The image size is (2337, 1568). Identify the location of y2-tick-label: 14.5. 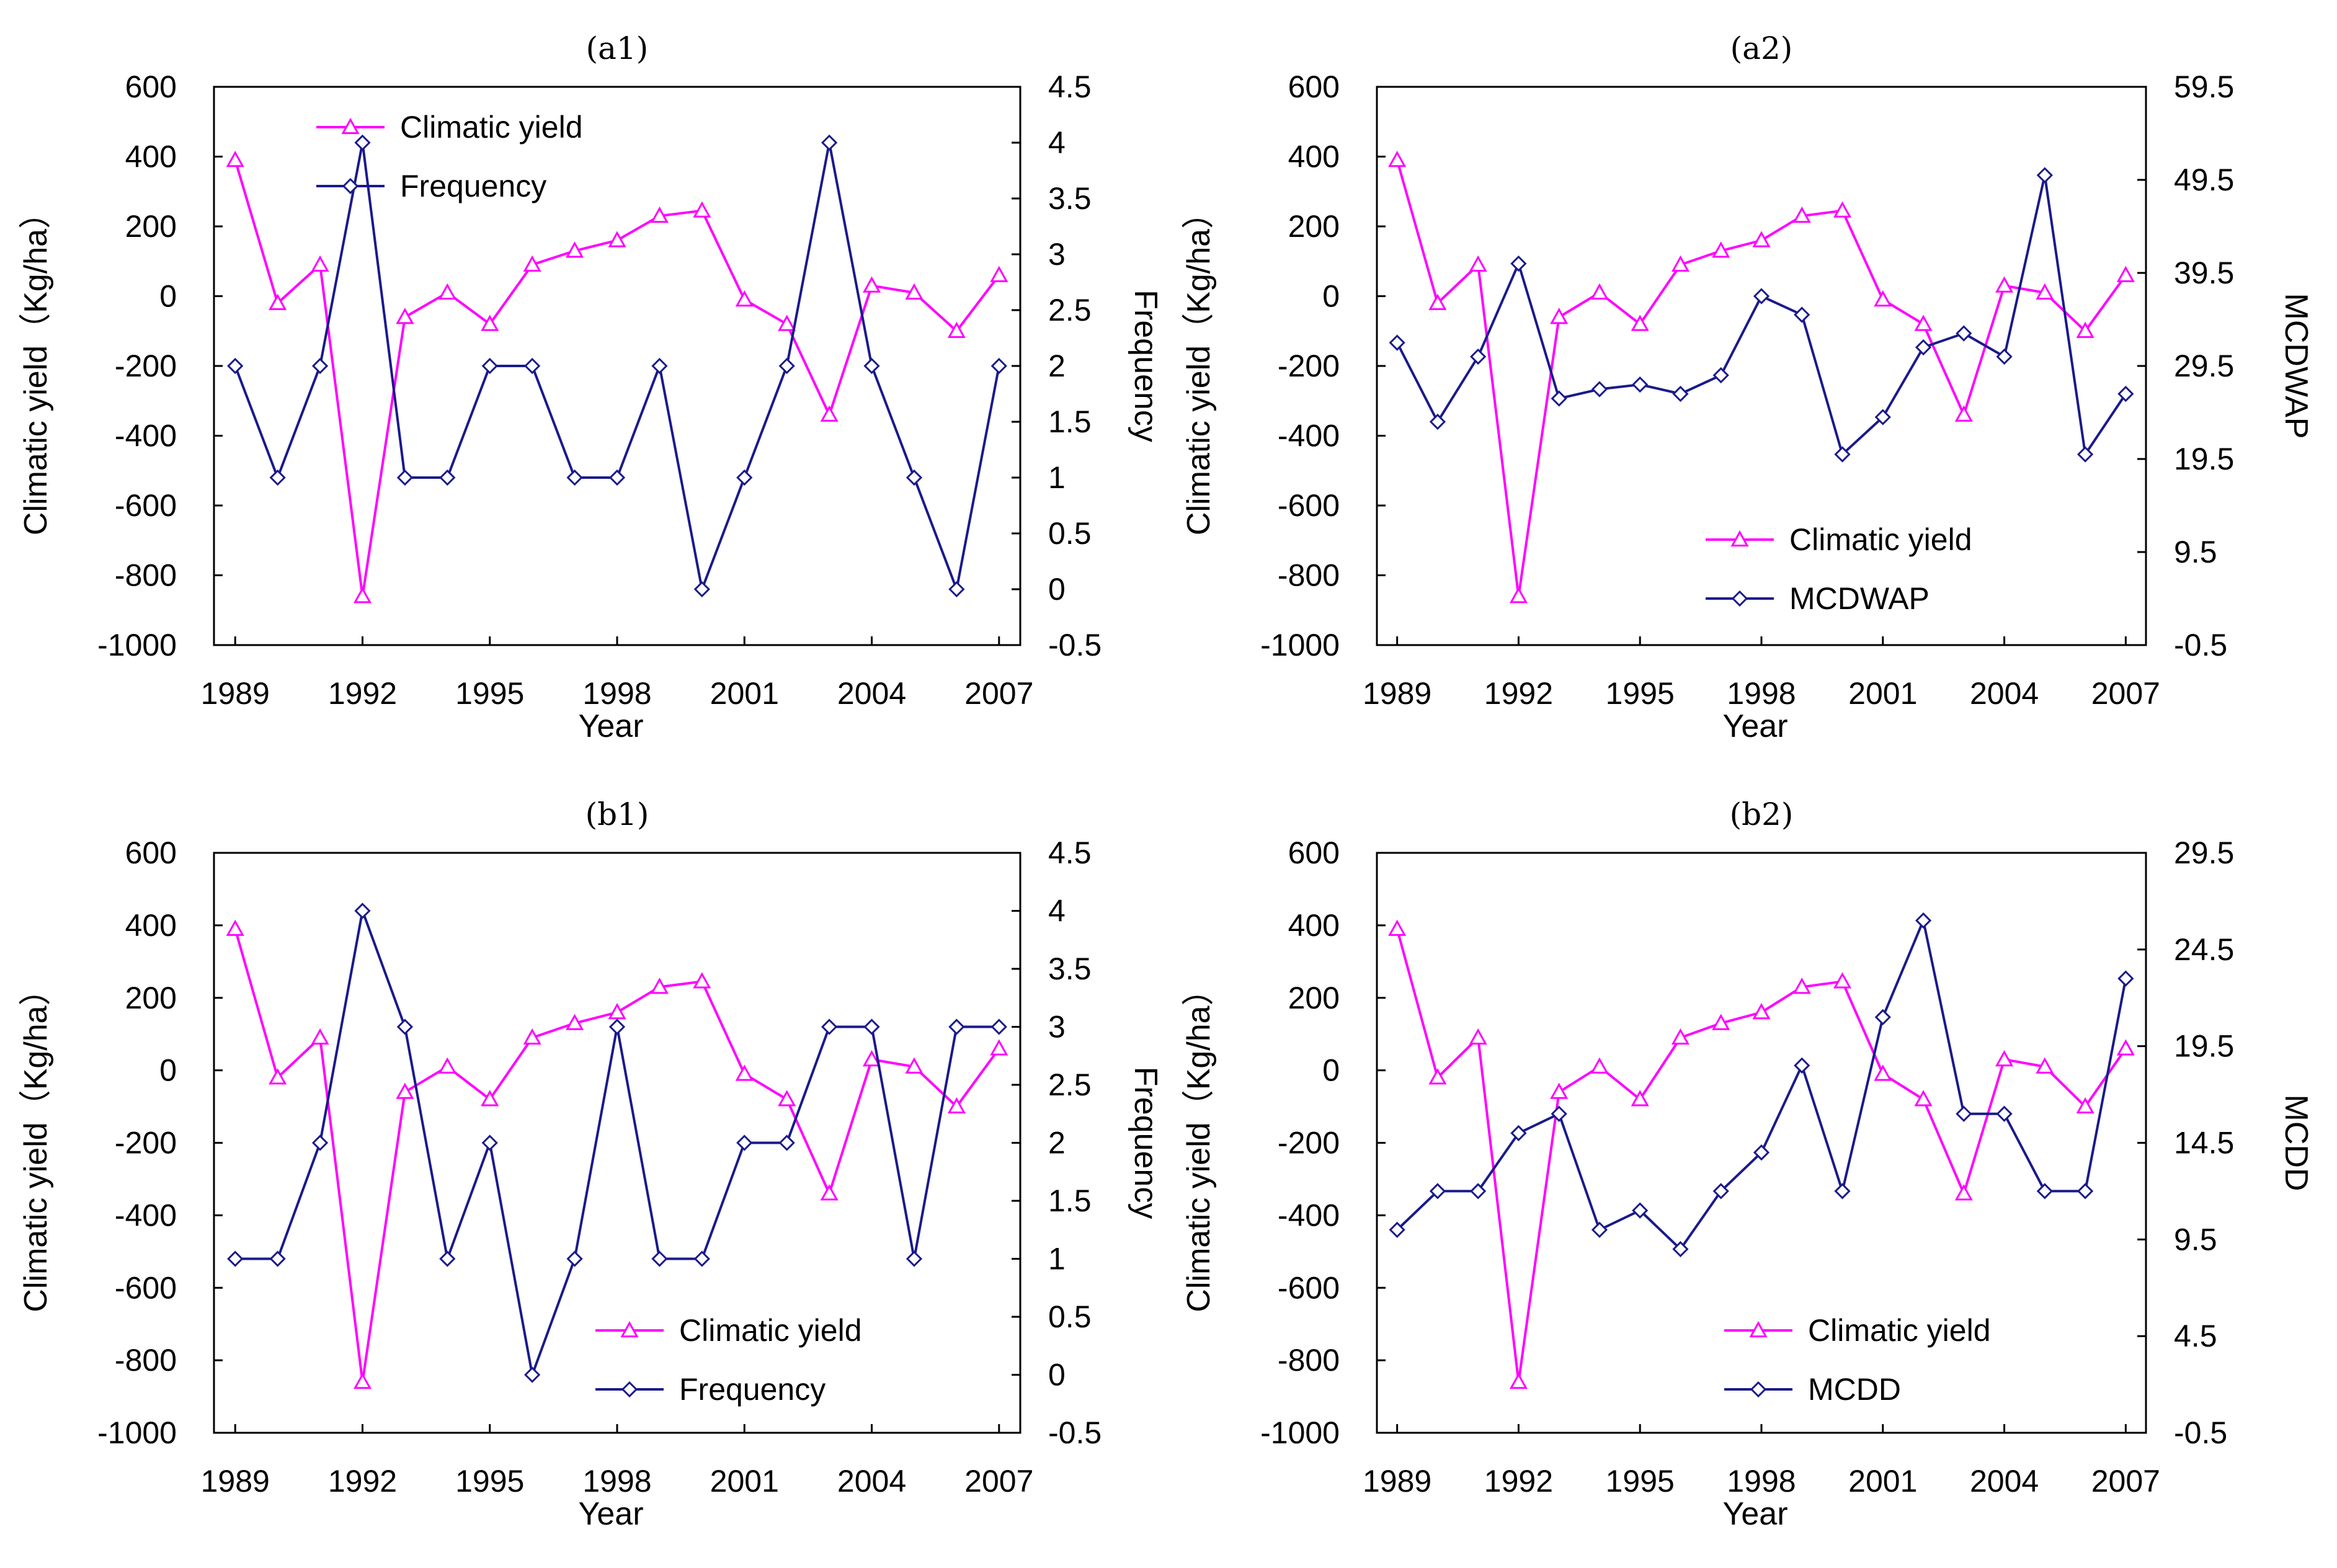
(2204, 1143).